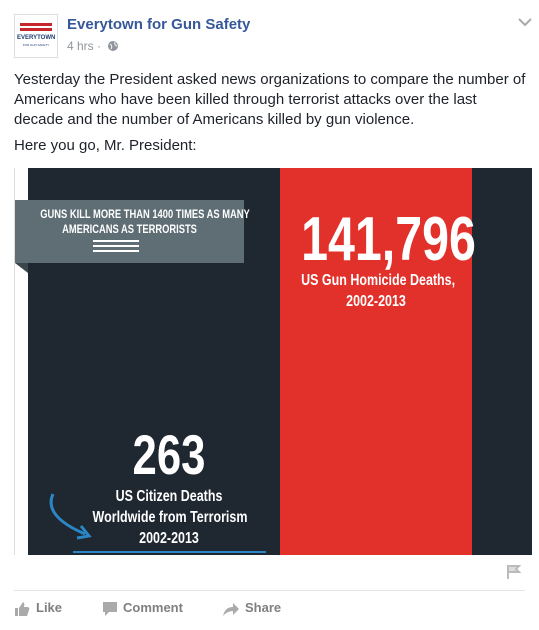  I want to click on terror-deaths-number: 263, so click(169, 454).